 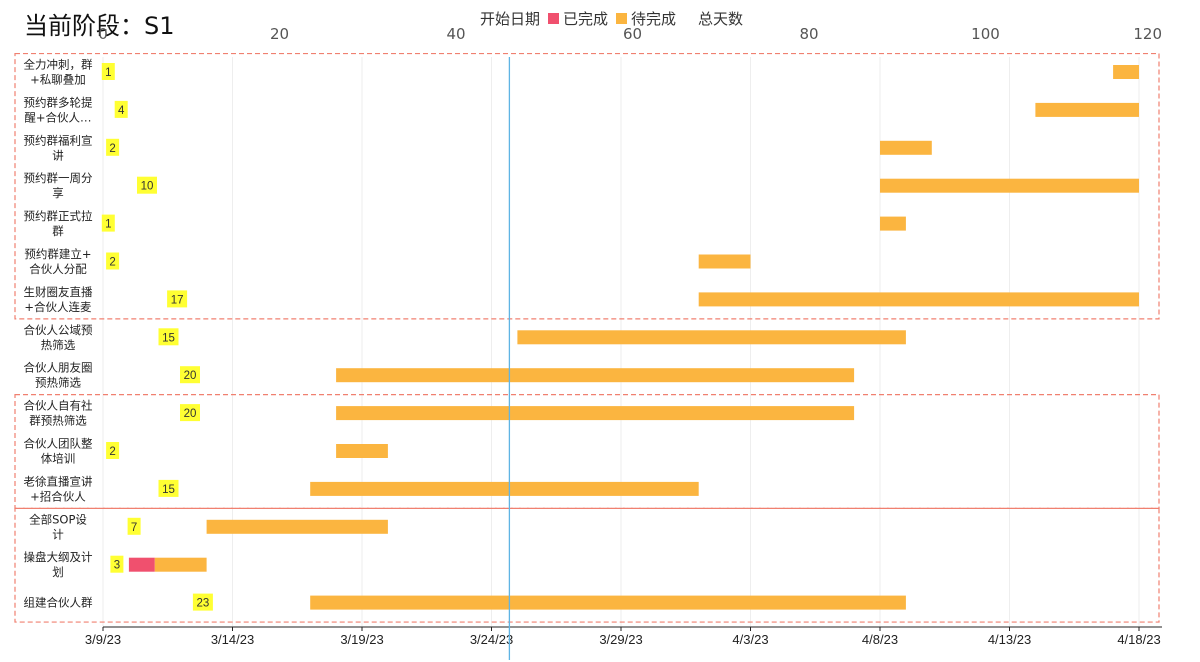 What do you see at coordinates (58, 572) in the screenshot?
I see `task-name-label: 划` at bounding box center [58, 572].